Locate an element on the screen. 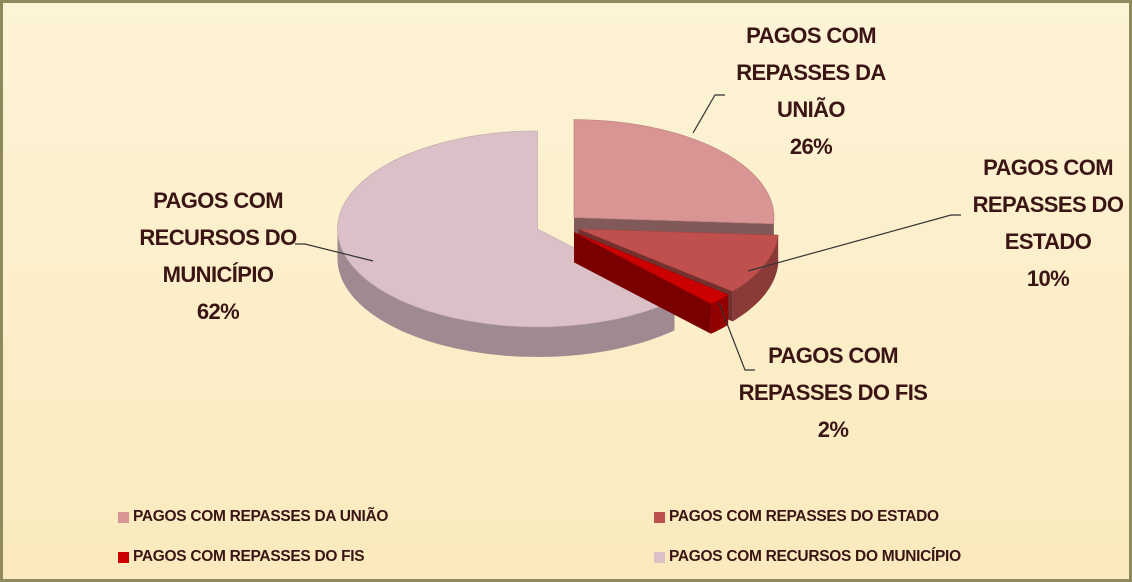 Image resolution: width=1132 pixels, height=582 pixels. legend-label: PAGOS COM RECURSOS DO MUNICÍPIO is located at coordinates (815, 556).